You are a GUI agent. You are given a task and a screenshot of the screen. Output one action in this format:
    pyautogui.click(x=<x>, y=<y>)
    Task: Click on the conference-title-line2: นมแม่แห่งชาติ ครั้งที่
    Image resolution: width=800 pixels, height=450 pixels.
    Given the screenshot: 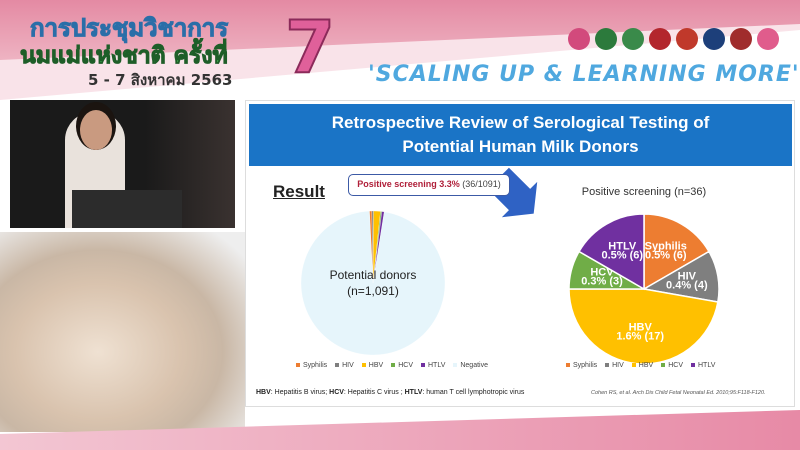 What is the action you would take?
    pyautogui.click(x=124, y=56)
    